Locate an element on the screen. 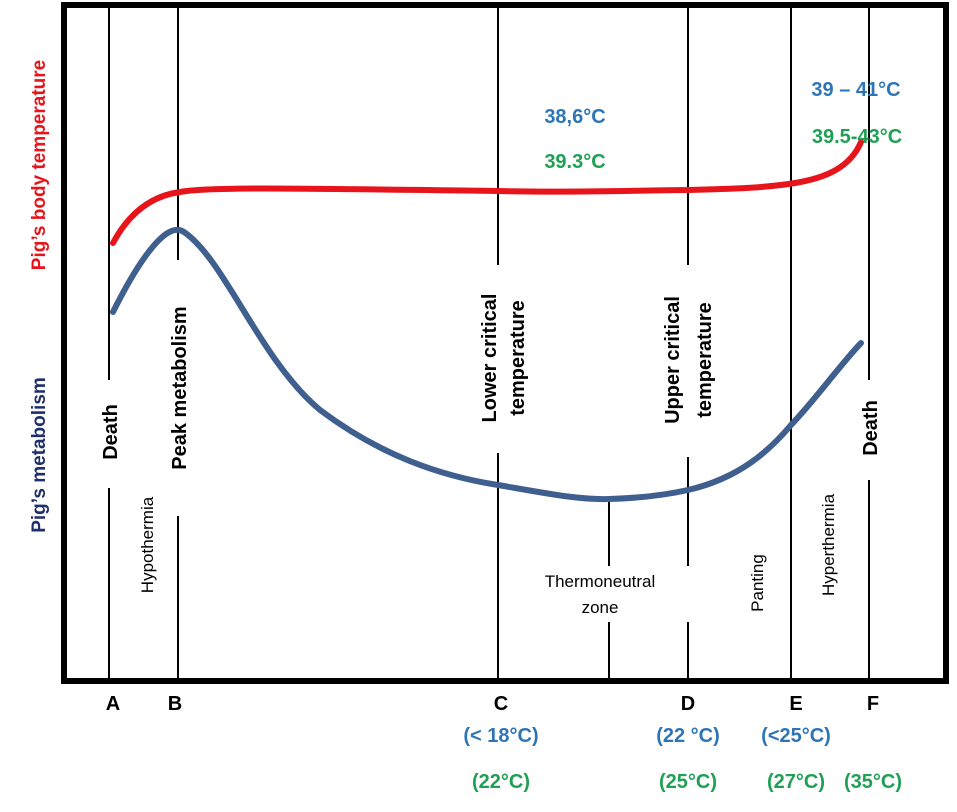 The image size is (957, 812). label-upper-critical-line2: temperature is located at coordinates (705, 360).